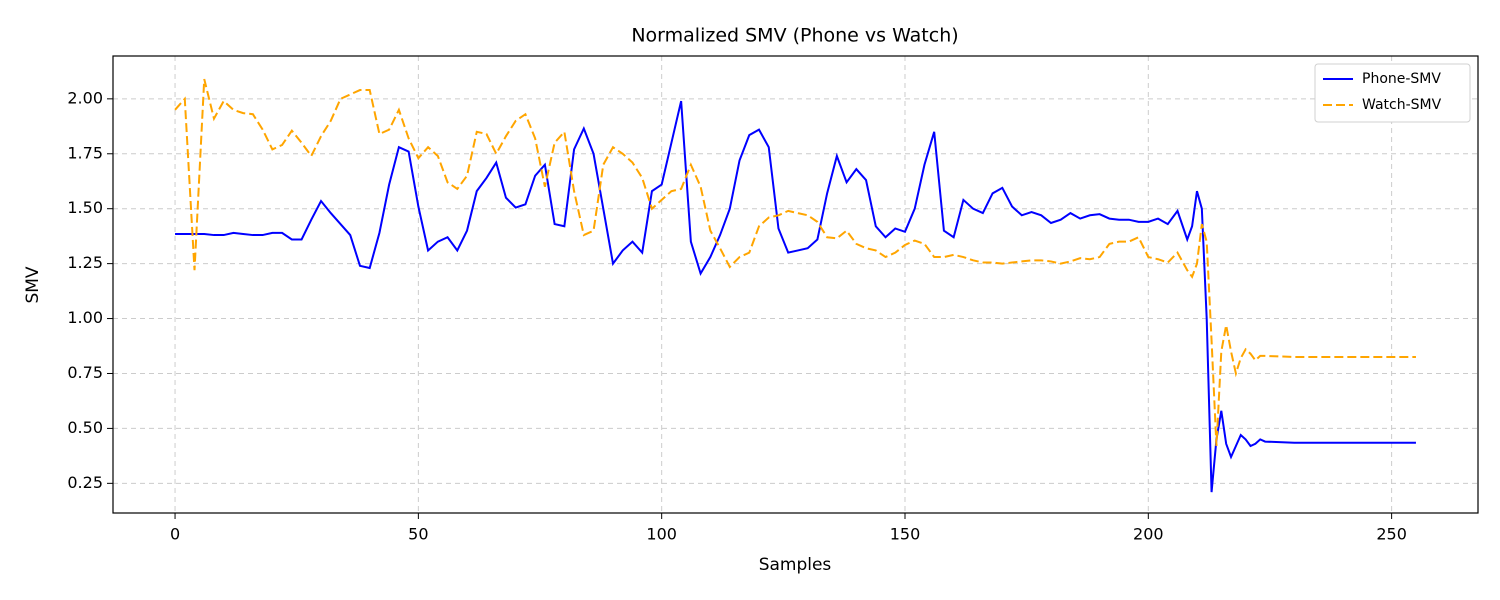  Describe the element at coordinates (905, 534) in the screenshot. I see `x-tick-label: 150` at that location.